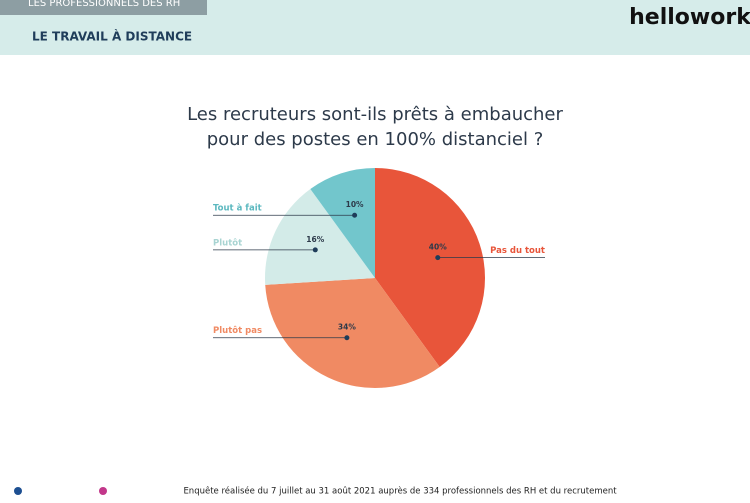 The image size is (750, 503). I want to click on logo: hellowork, so click(689, 17).